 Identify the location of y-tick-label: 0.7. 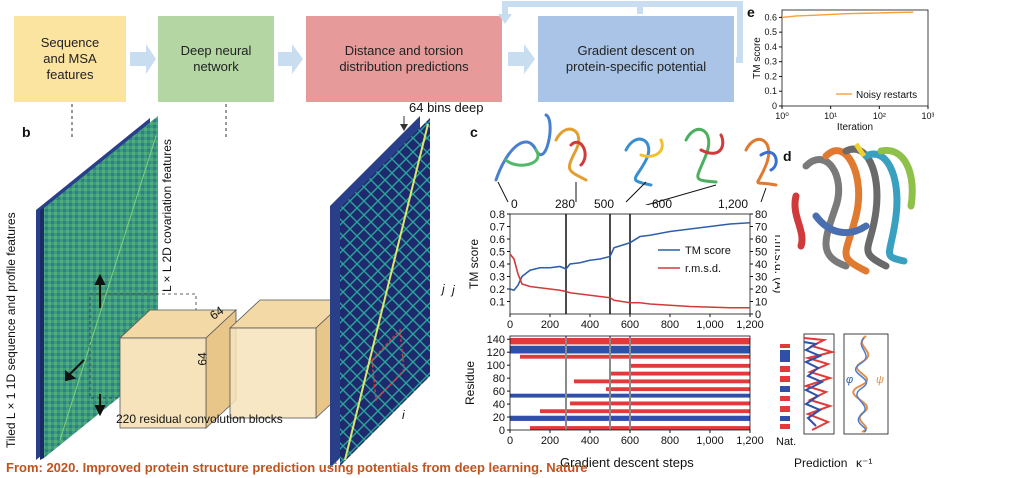
(497, 228).